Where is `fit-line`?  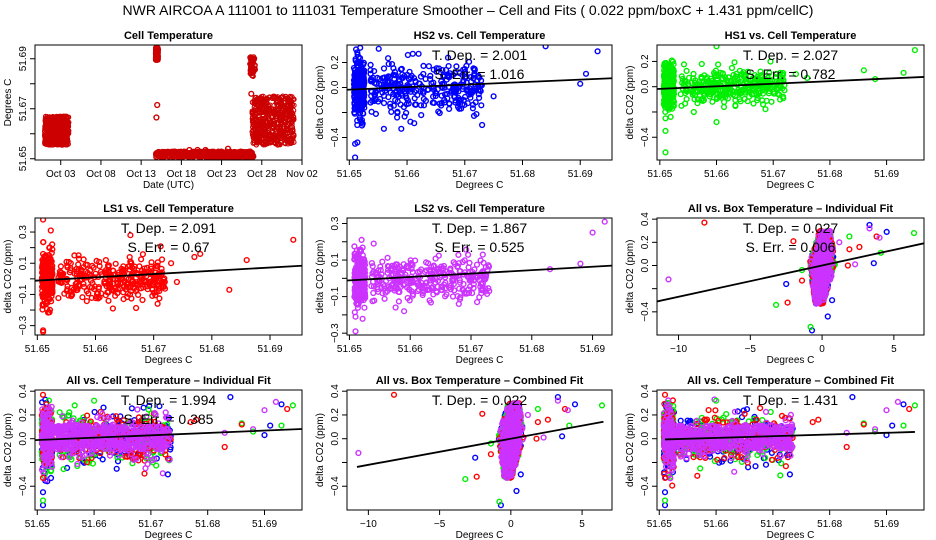 fit-line is located at coordinates (479, 273).